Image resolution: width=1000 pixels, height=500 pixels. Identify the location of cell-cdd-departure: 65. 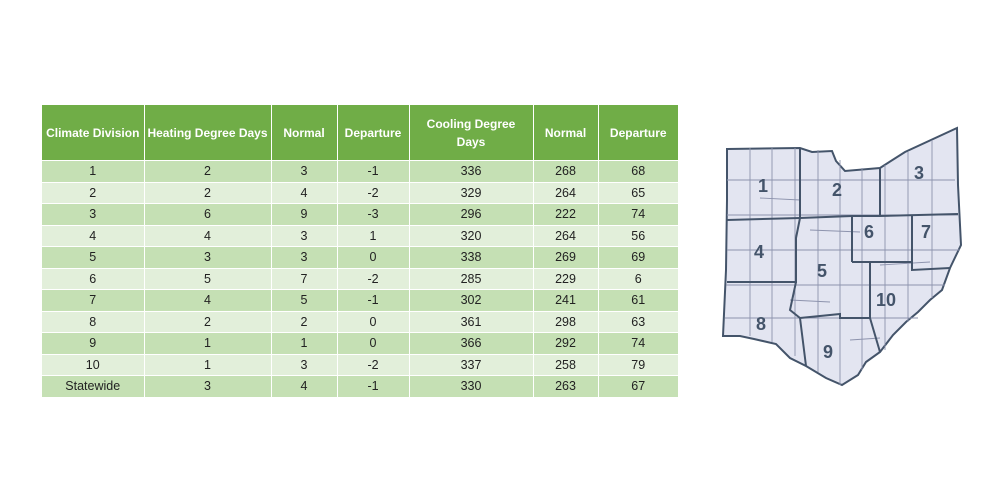
(638, 192).